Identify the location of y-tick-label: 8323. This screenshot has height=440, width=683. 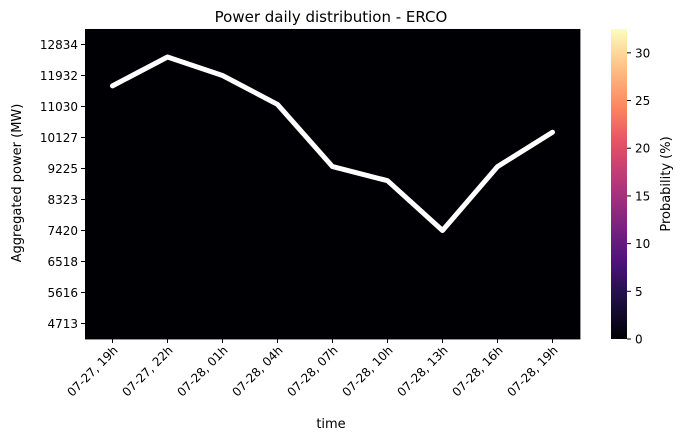
(62, 200).